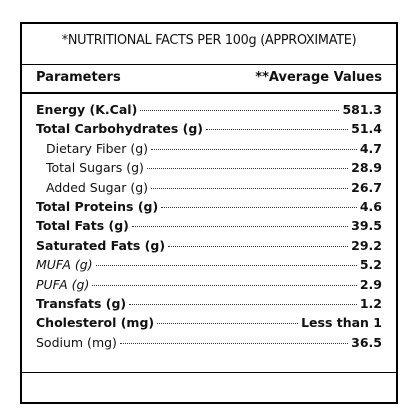  I want to click on nutrient-name: Total Sugars (g), so click(95, 168).